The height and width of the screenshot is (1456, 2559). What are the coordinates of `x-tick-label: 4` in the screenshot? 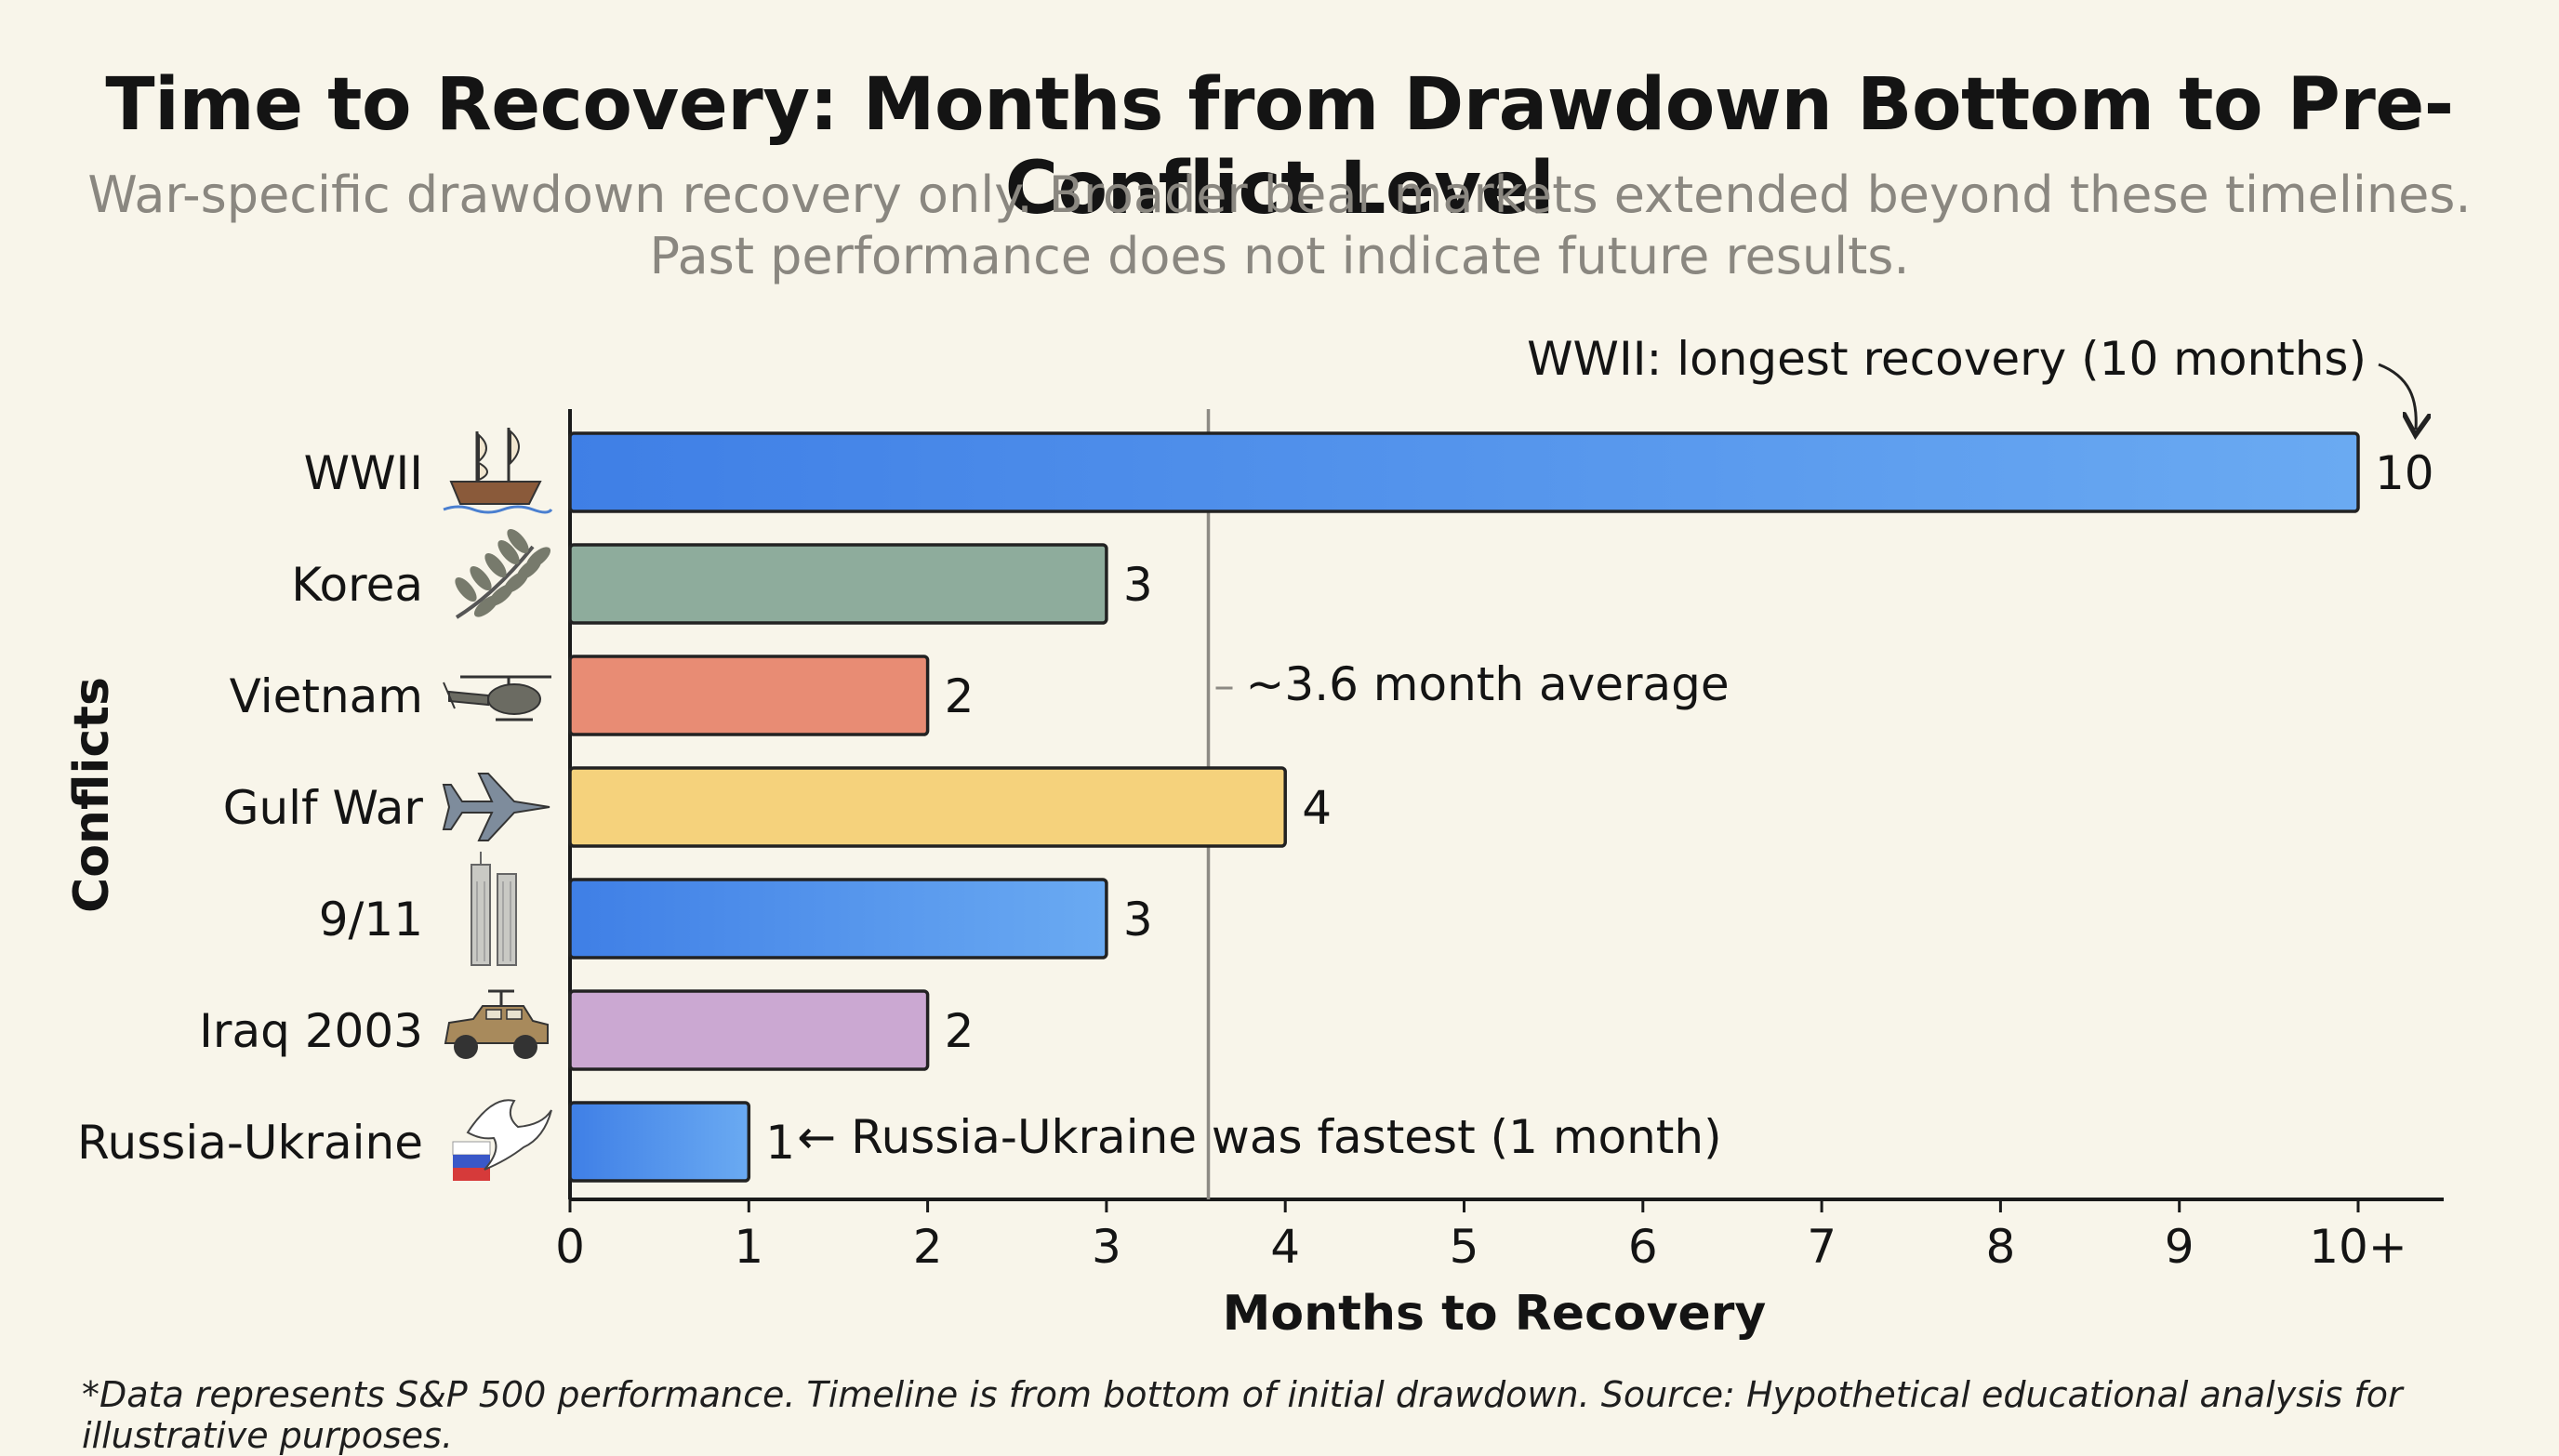 It's located at (1285, 1247).